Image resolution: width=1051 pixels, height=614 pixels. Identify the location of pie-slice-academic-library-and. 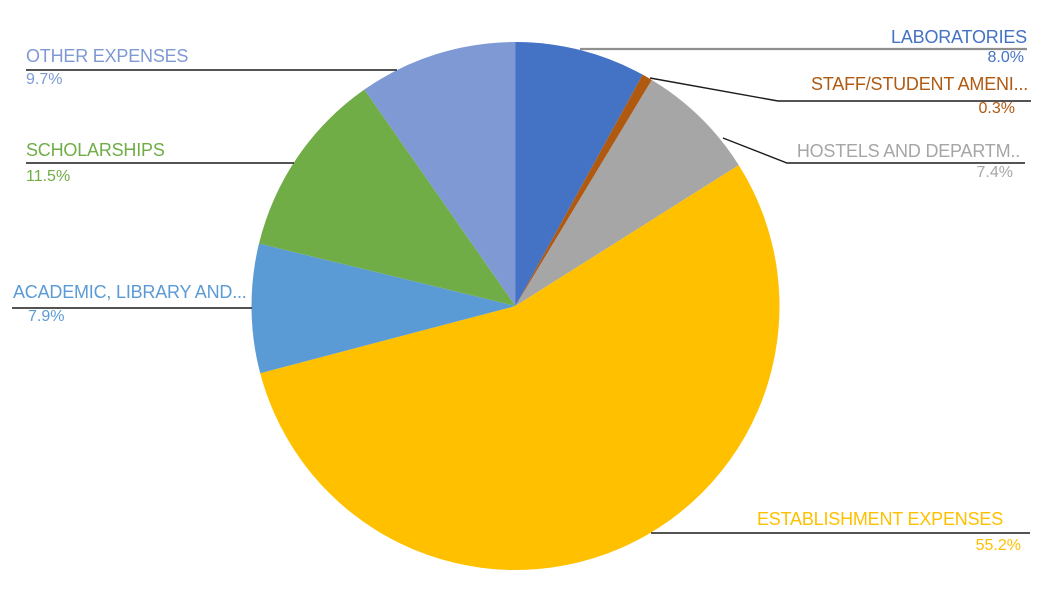
(383, 308).